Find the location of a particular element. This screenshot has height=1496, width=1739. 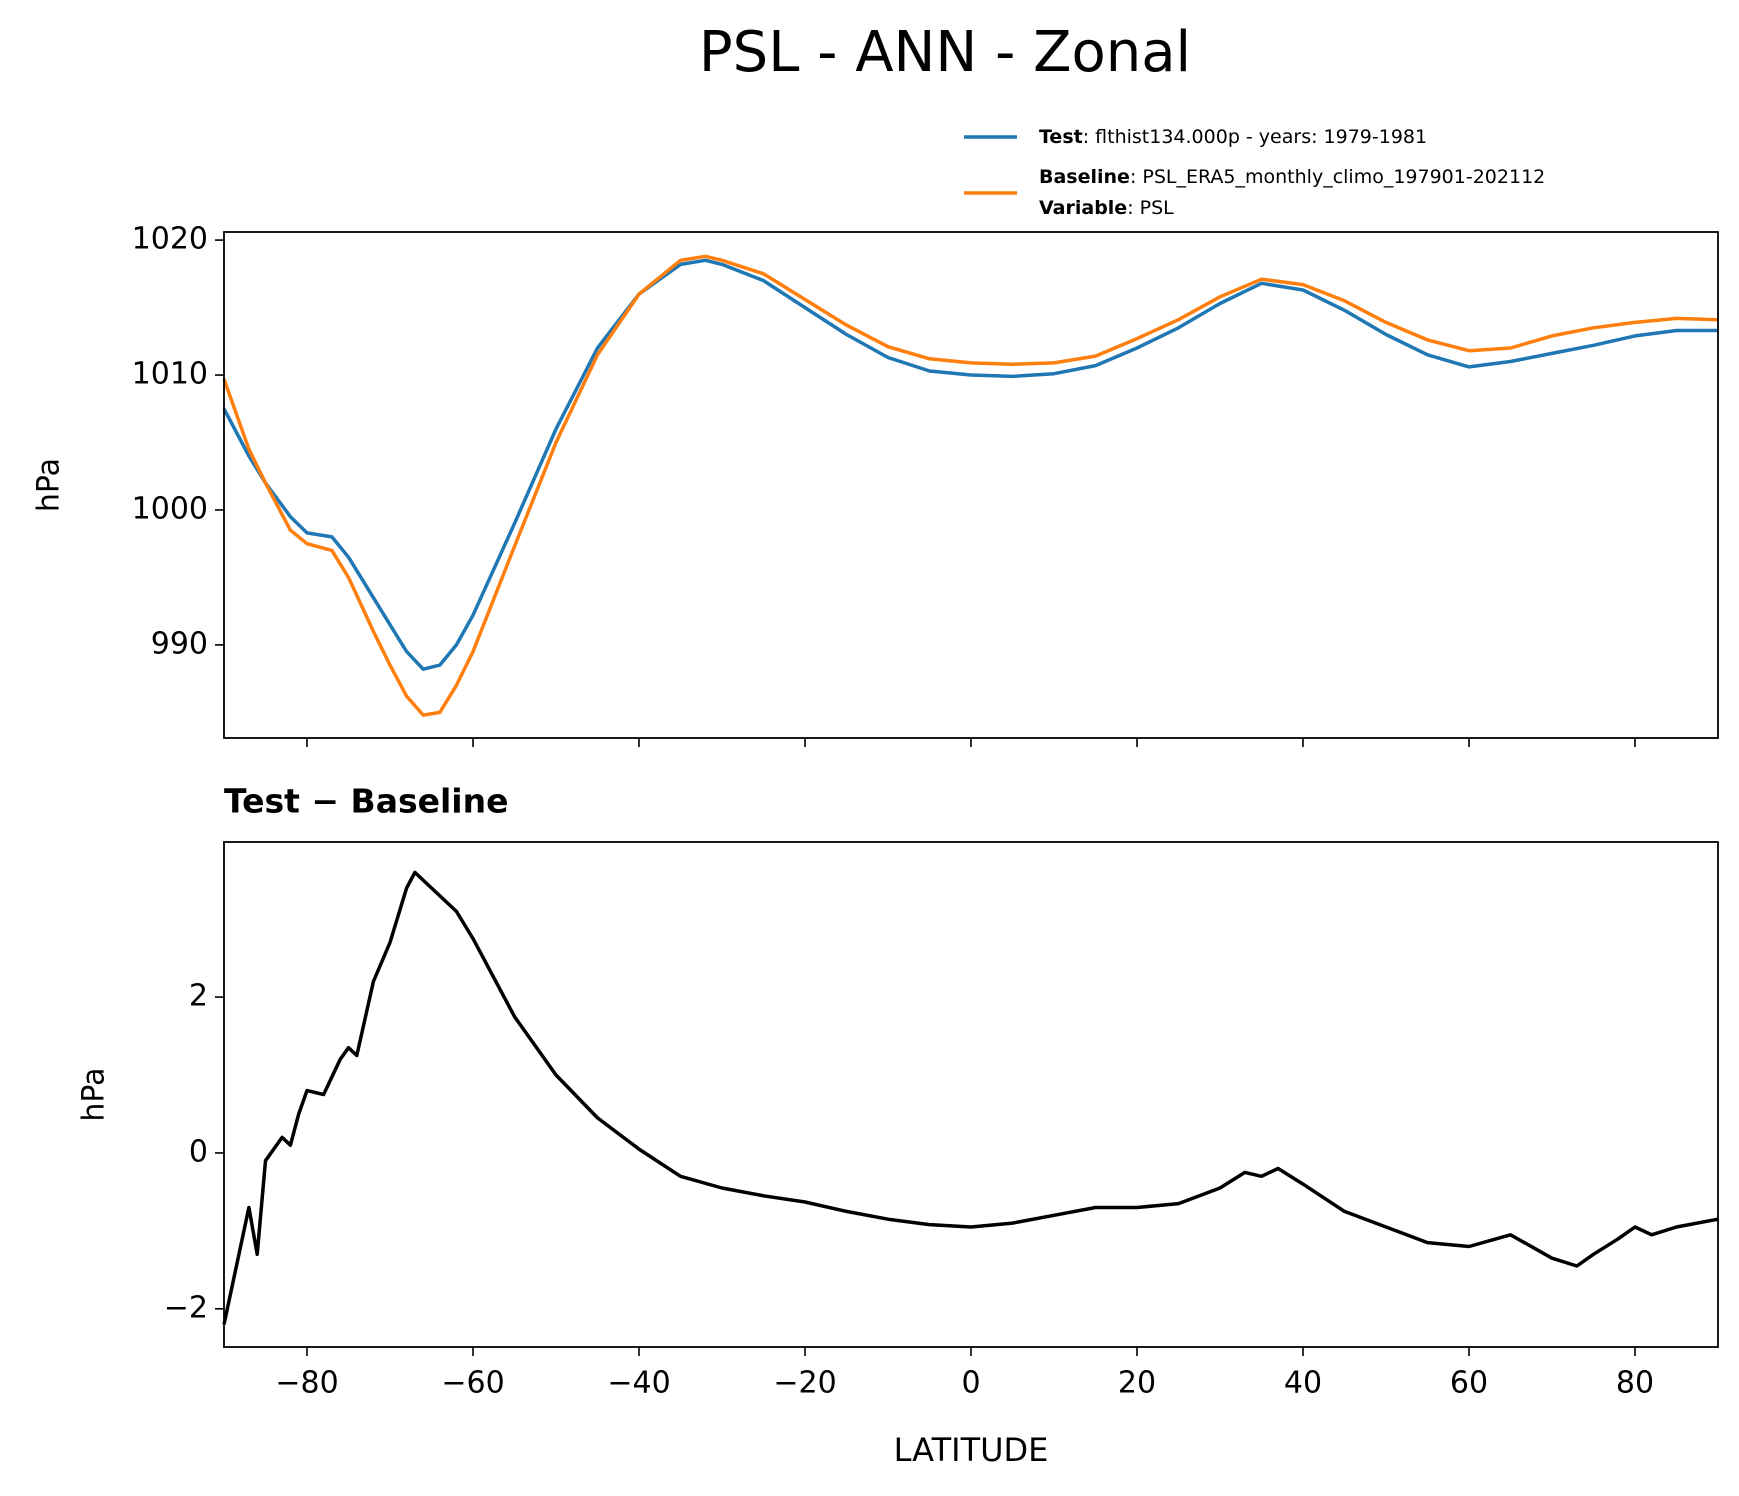

legend-name: Variable is located at coordinates (1083, 208).